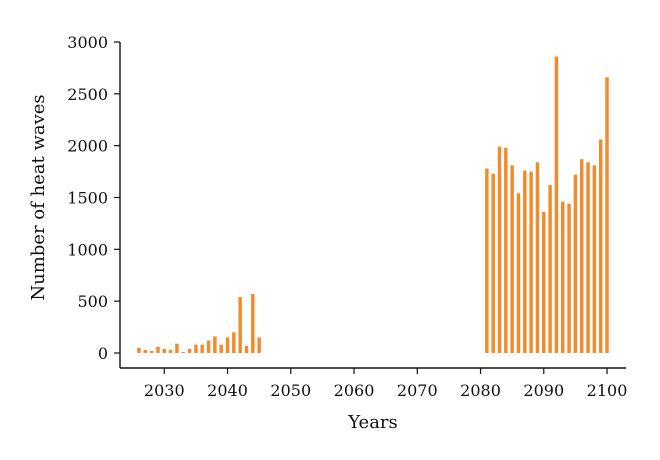 Image resolution: width=660 pixels, height=460 pixels. Describe the element at coordinates (372, 422) in the screenshot. I see `x-axis-title: Years` at that location.